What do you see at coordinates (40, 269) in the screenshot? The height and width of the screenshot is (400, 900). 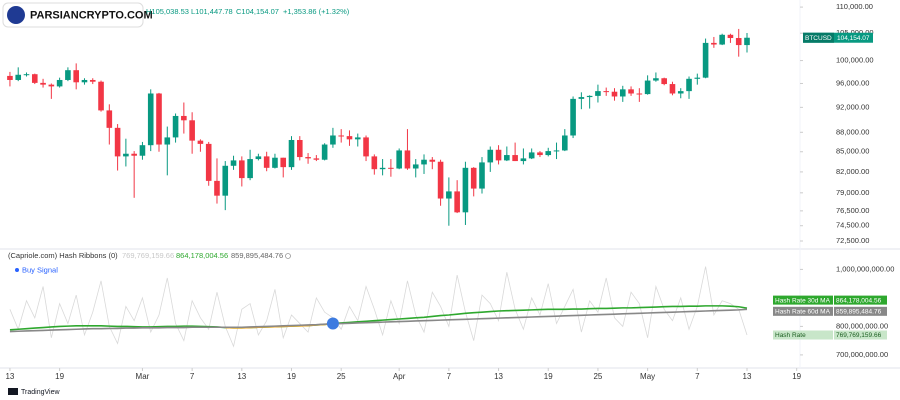 I see `buy-signal-legend: Buy Signal` at bounding box center [40, 269].